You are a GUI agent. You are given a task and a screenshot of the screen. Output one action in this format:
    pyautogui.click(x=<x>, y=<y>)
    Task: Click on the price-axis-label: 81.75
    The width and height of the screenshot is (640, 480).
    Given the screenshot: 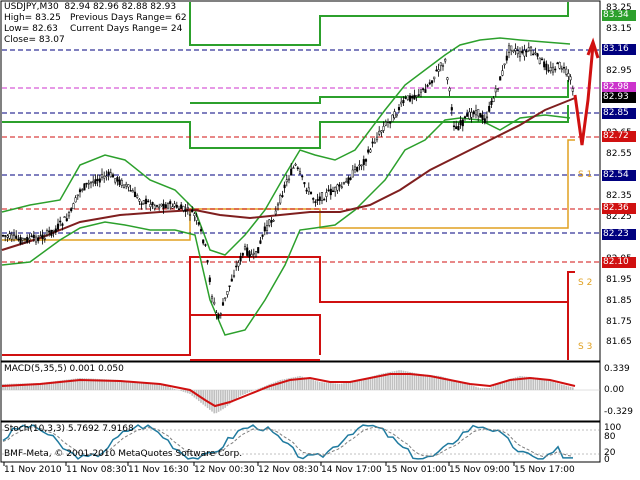 What is the action you would take?
    pyautogui.click(x=619, y=321)
    